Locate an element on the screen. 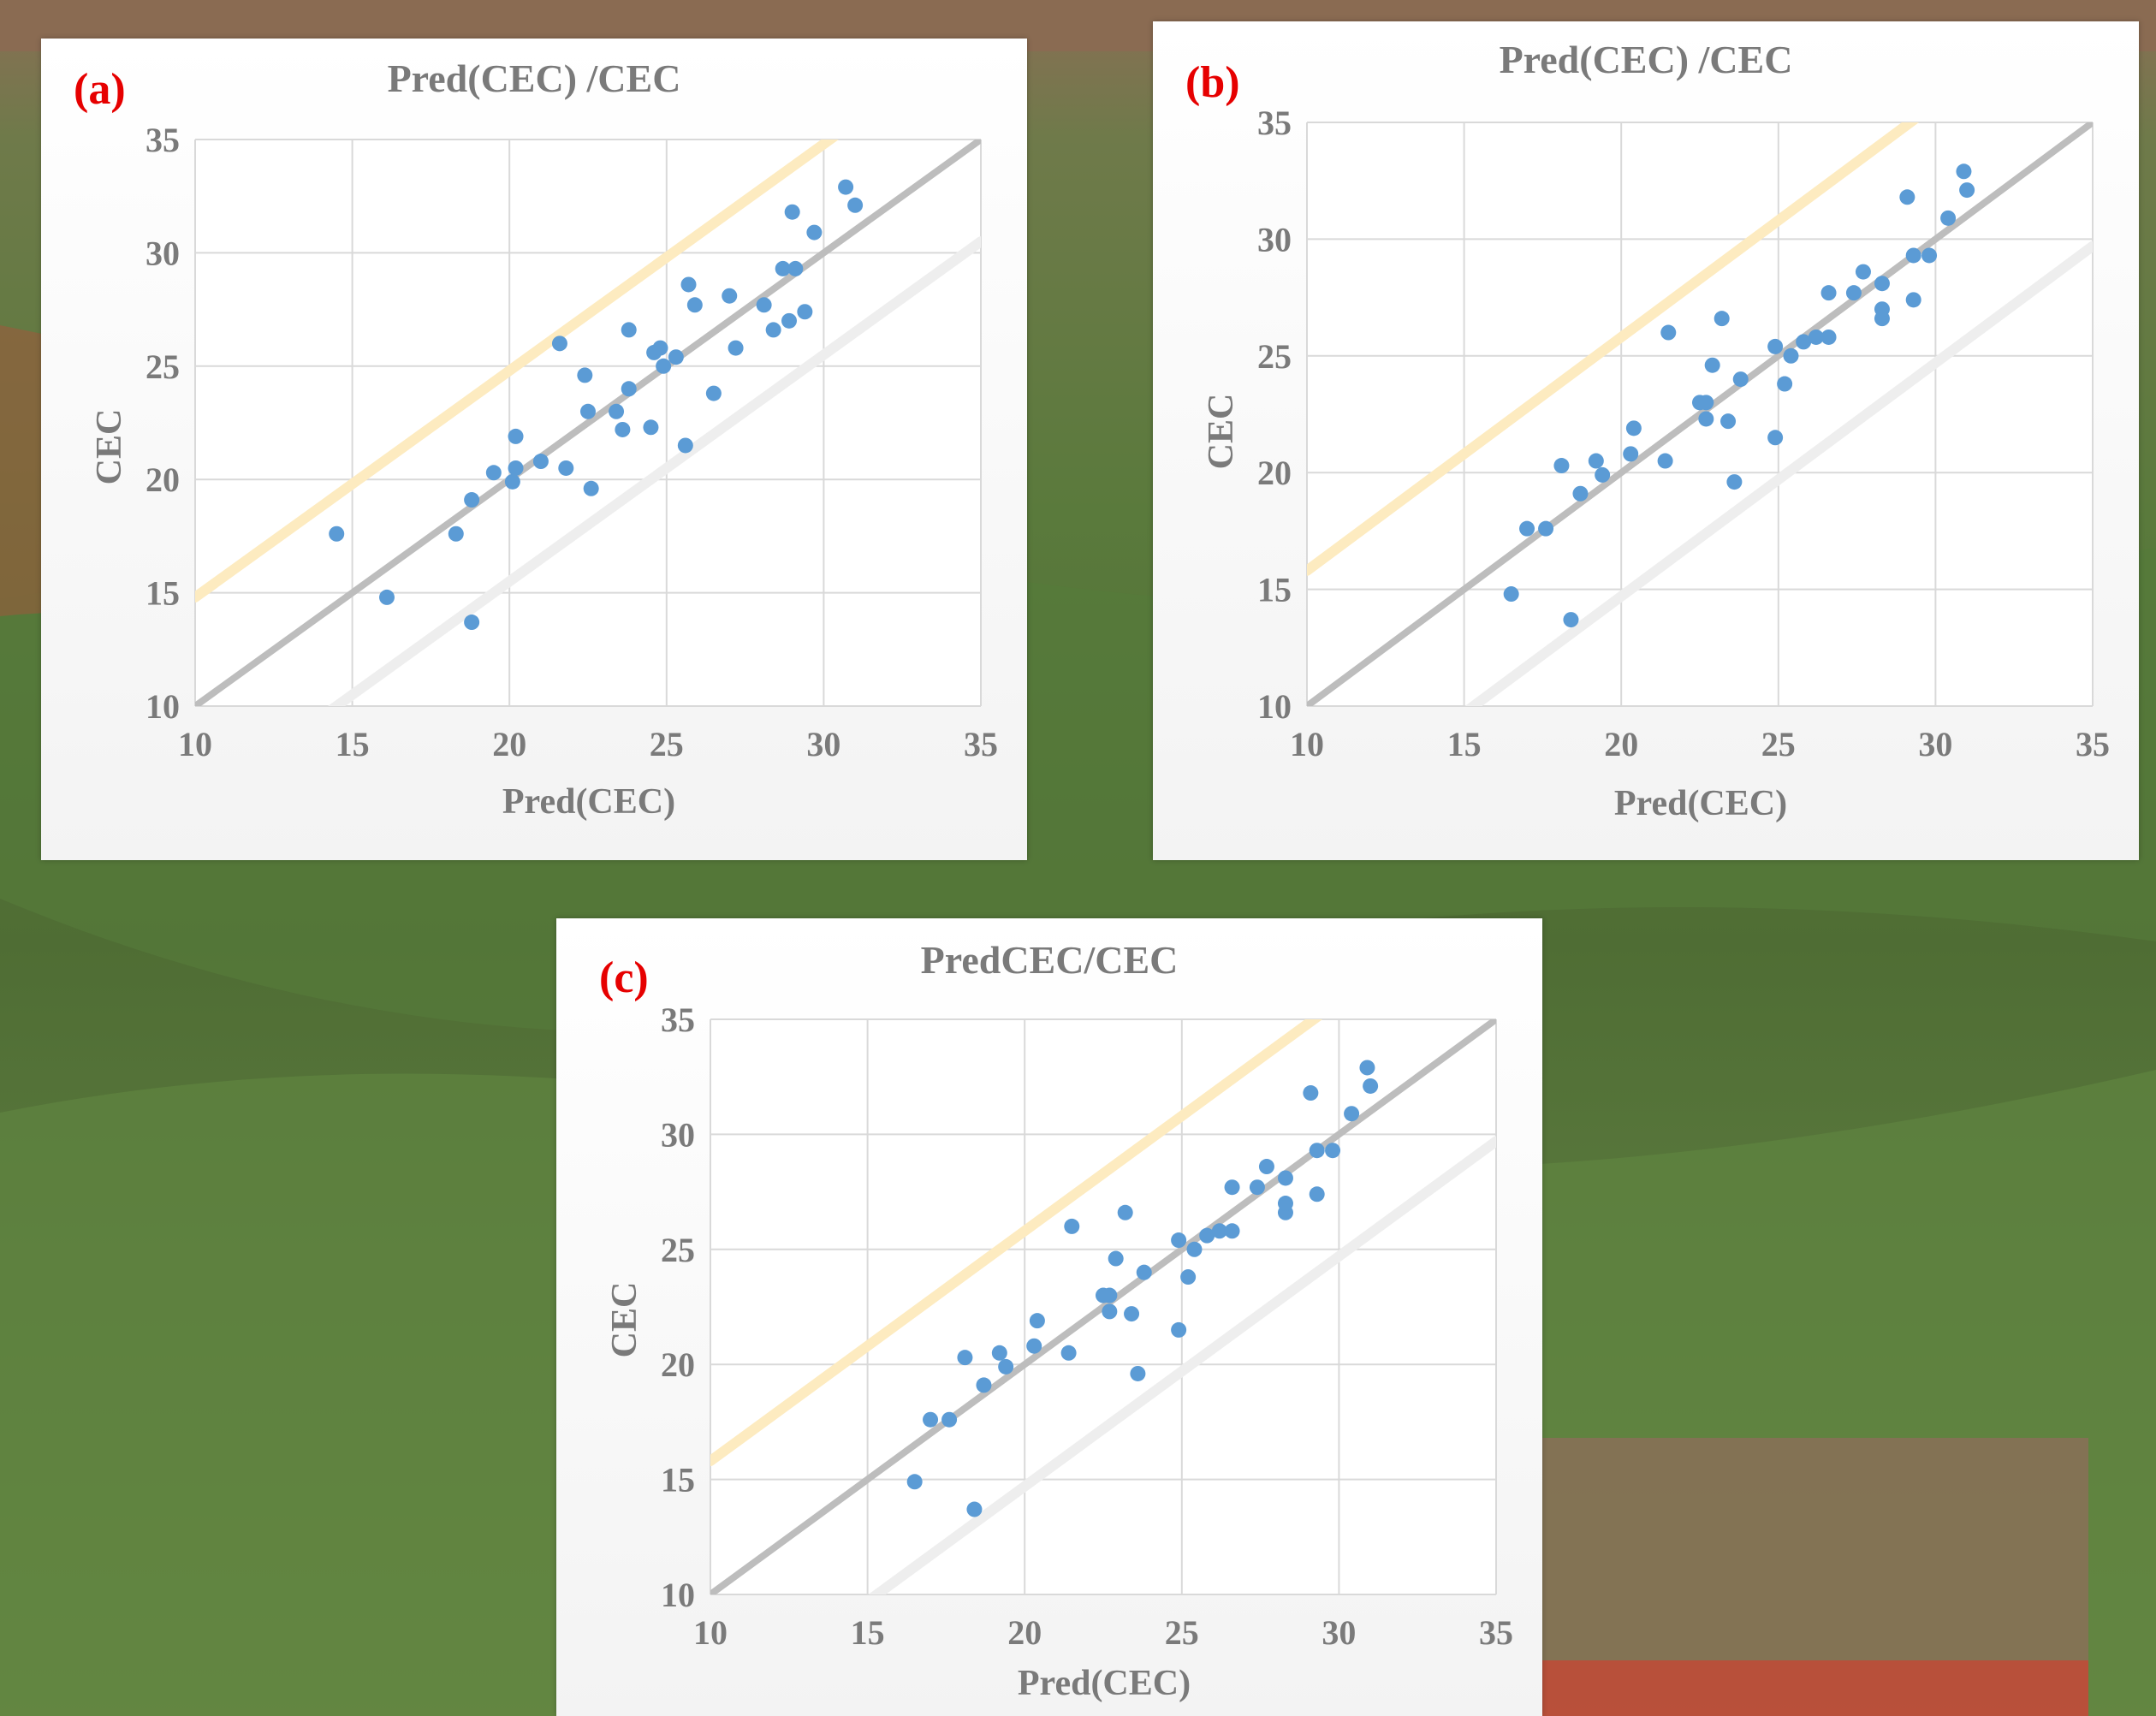 This screenshot has width=2156, height=1716. chart-title-c: PredCEC/CEC is located at coordinates (1049, 960).